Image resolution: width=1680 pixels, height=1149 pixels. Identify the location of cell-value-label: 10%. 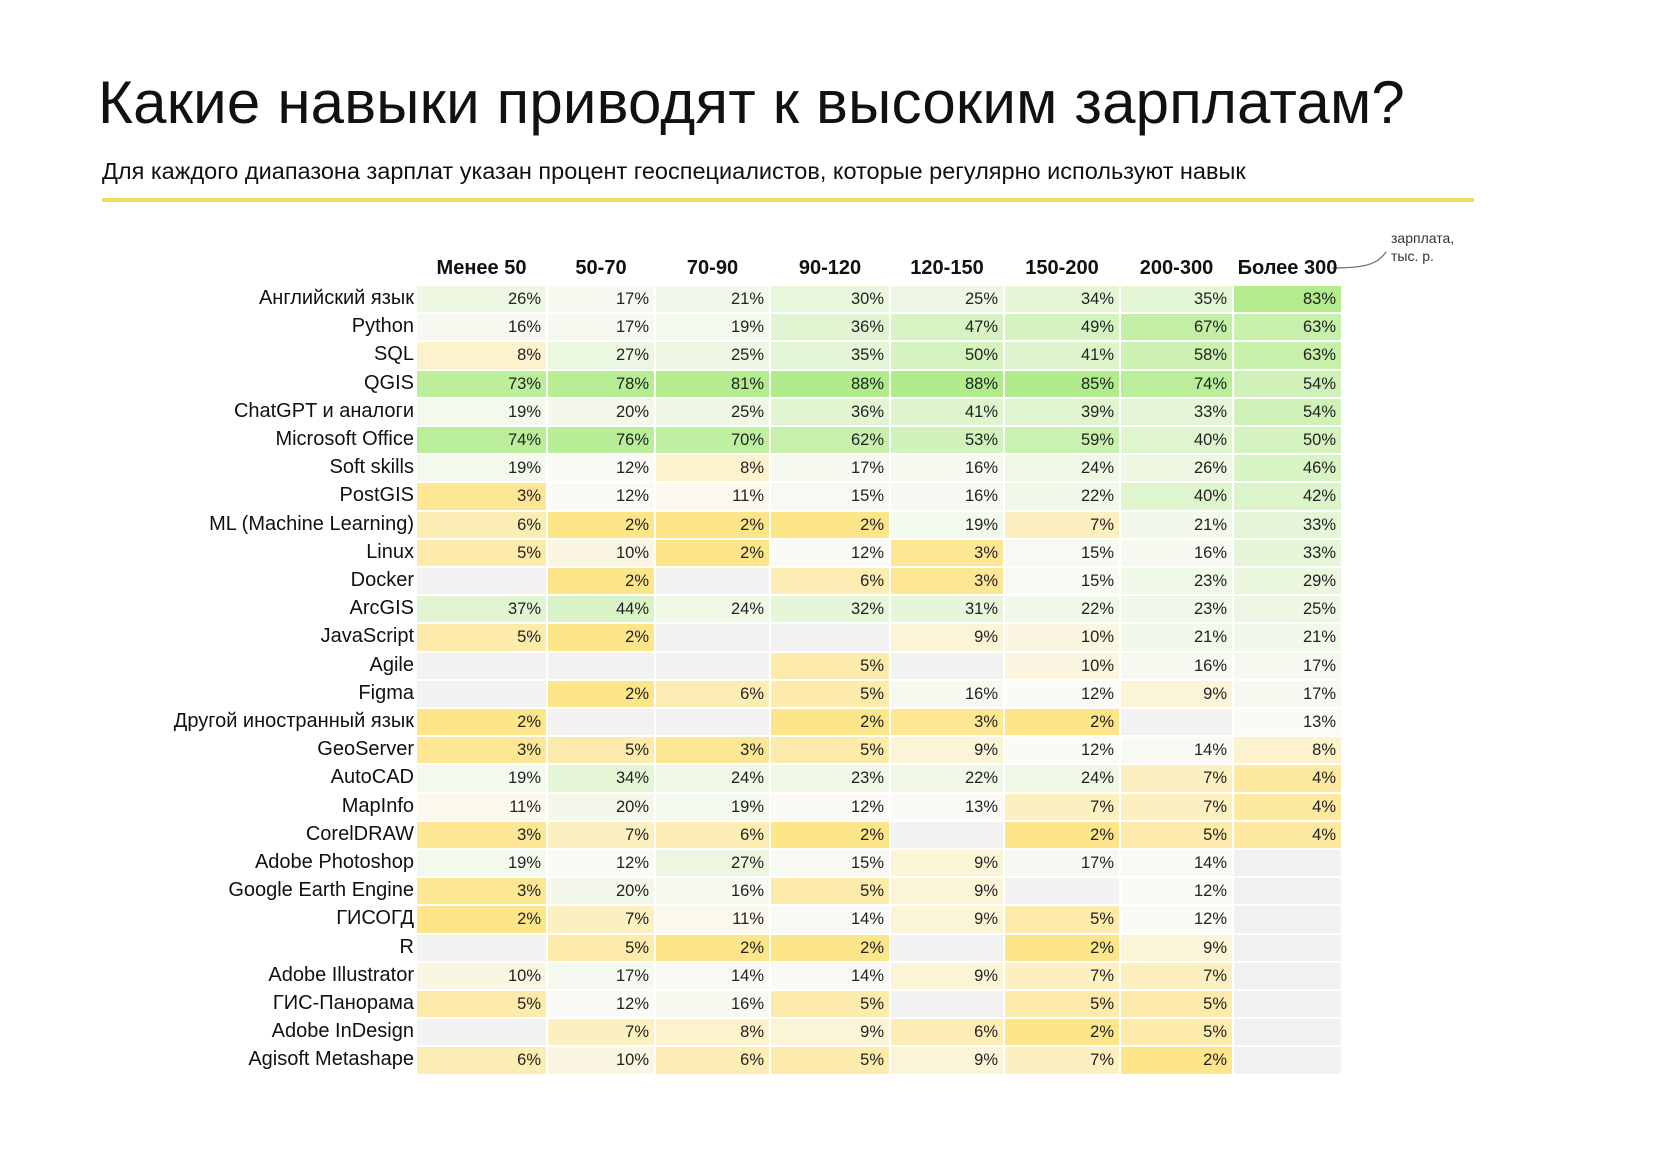
(524, 975).